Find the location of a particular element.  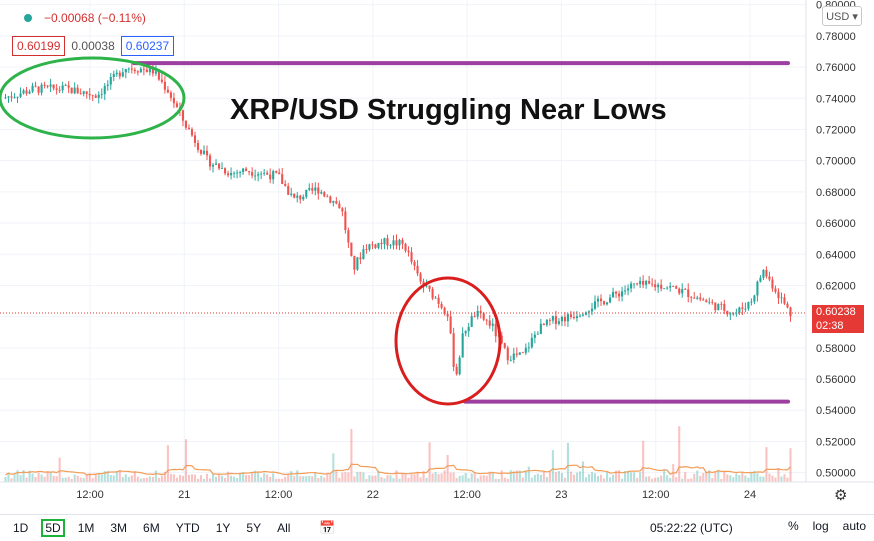

chart-headline: XRP/USD Struggling Near Lows is located at coordinates (448, 110).